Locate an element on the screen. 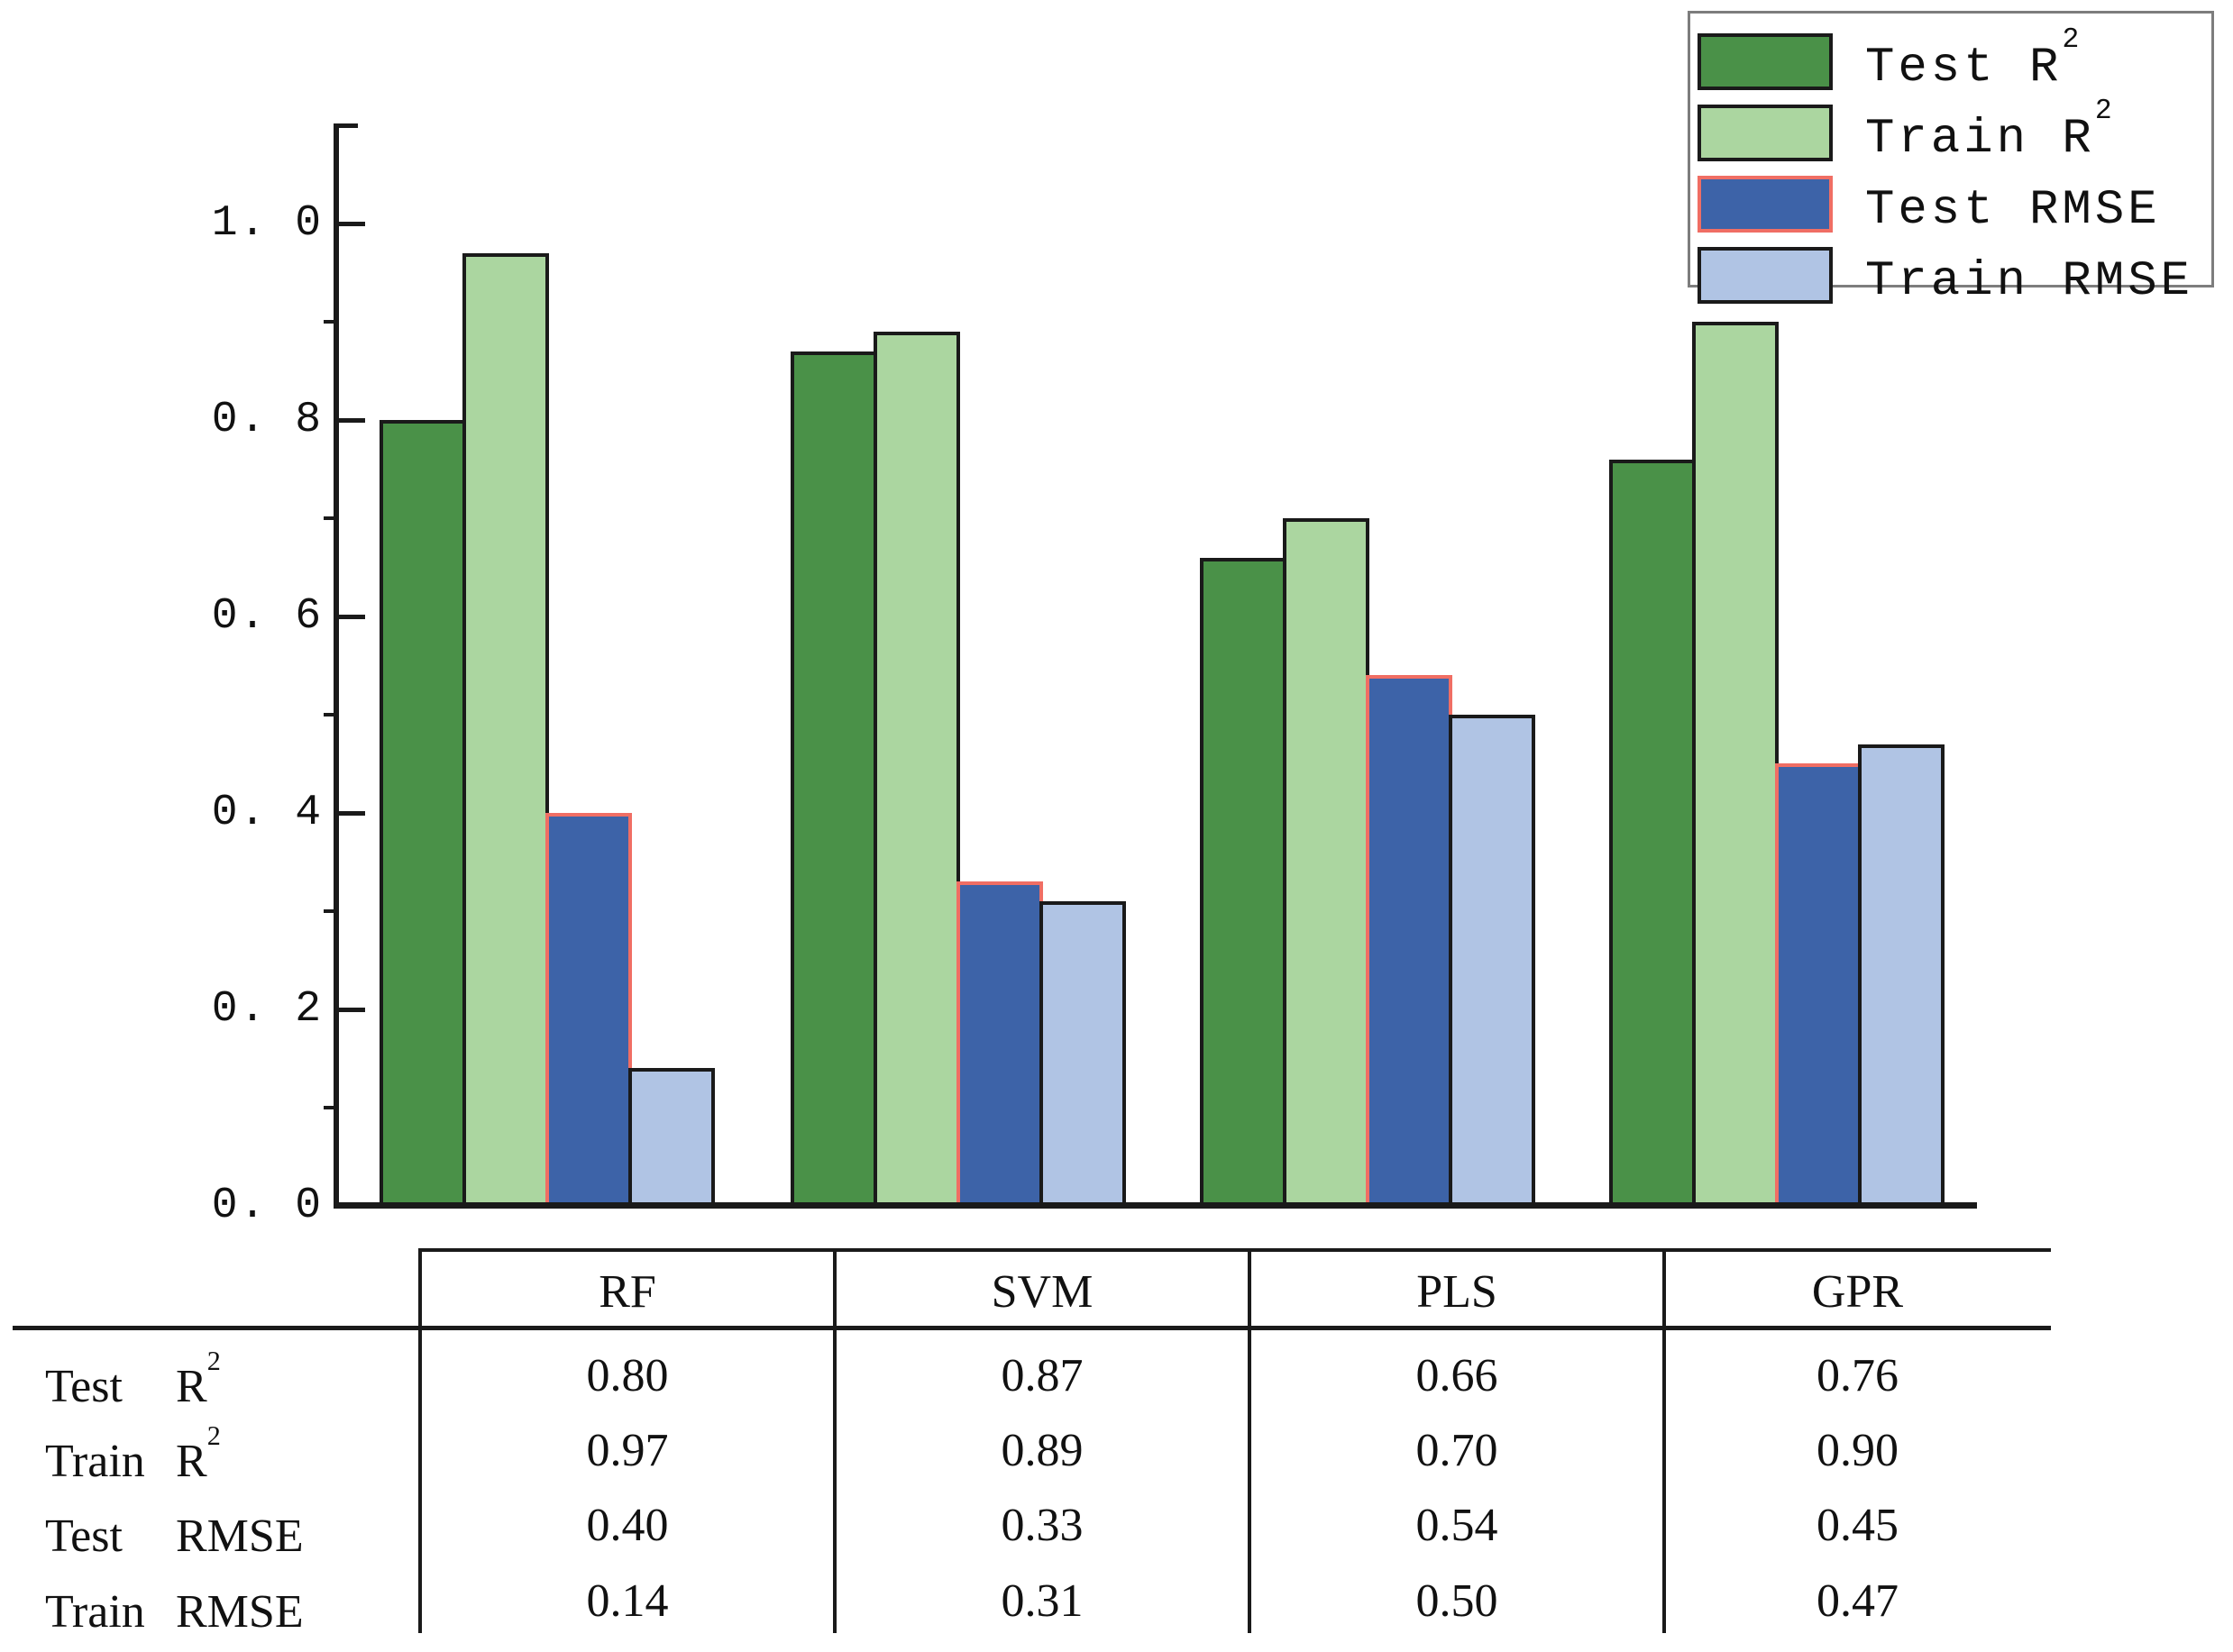 The image size is (2233, 1652). bar-group-svm is located at coordinates (958, 769).